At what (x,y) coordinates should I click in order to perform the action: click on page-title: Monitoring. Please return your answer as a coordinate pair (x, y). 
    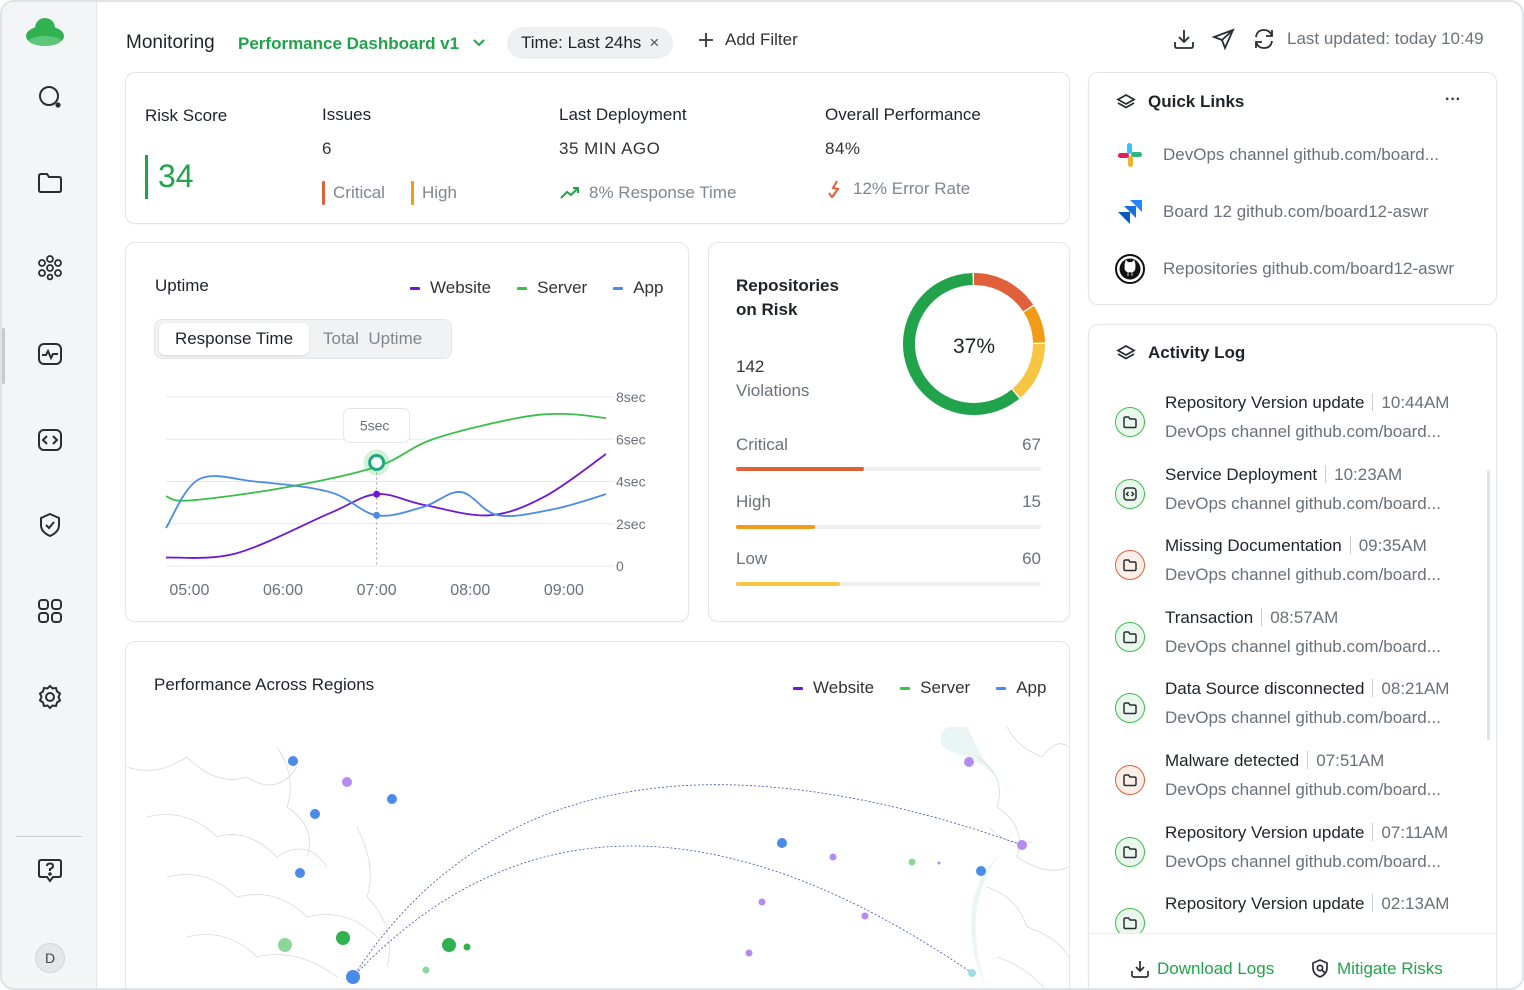
    Looking at the image, I should click on (170, 42).